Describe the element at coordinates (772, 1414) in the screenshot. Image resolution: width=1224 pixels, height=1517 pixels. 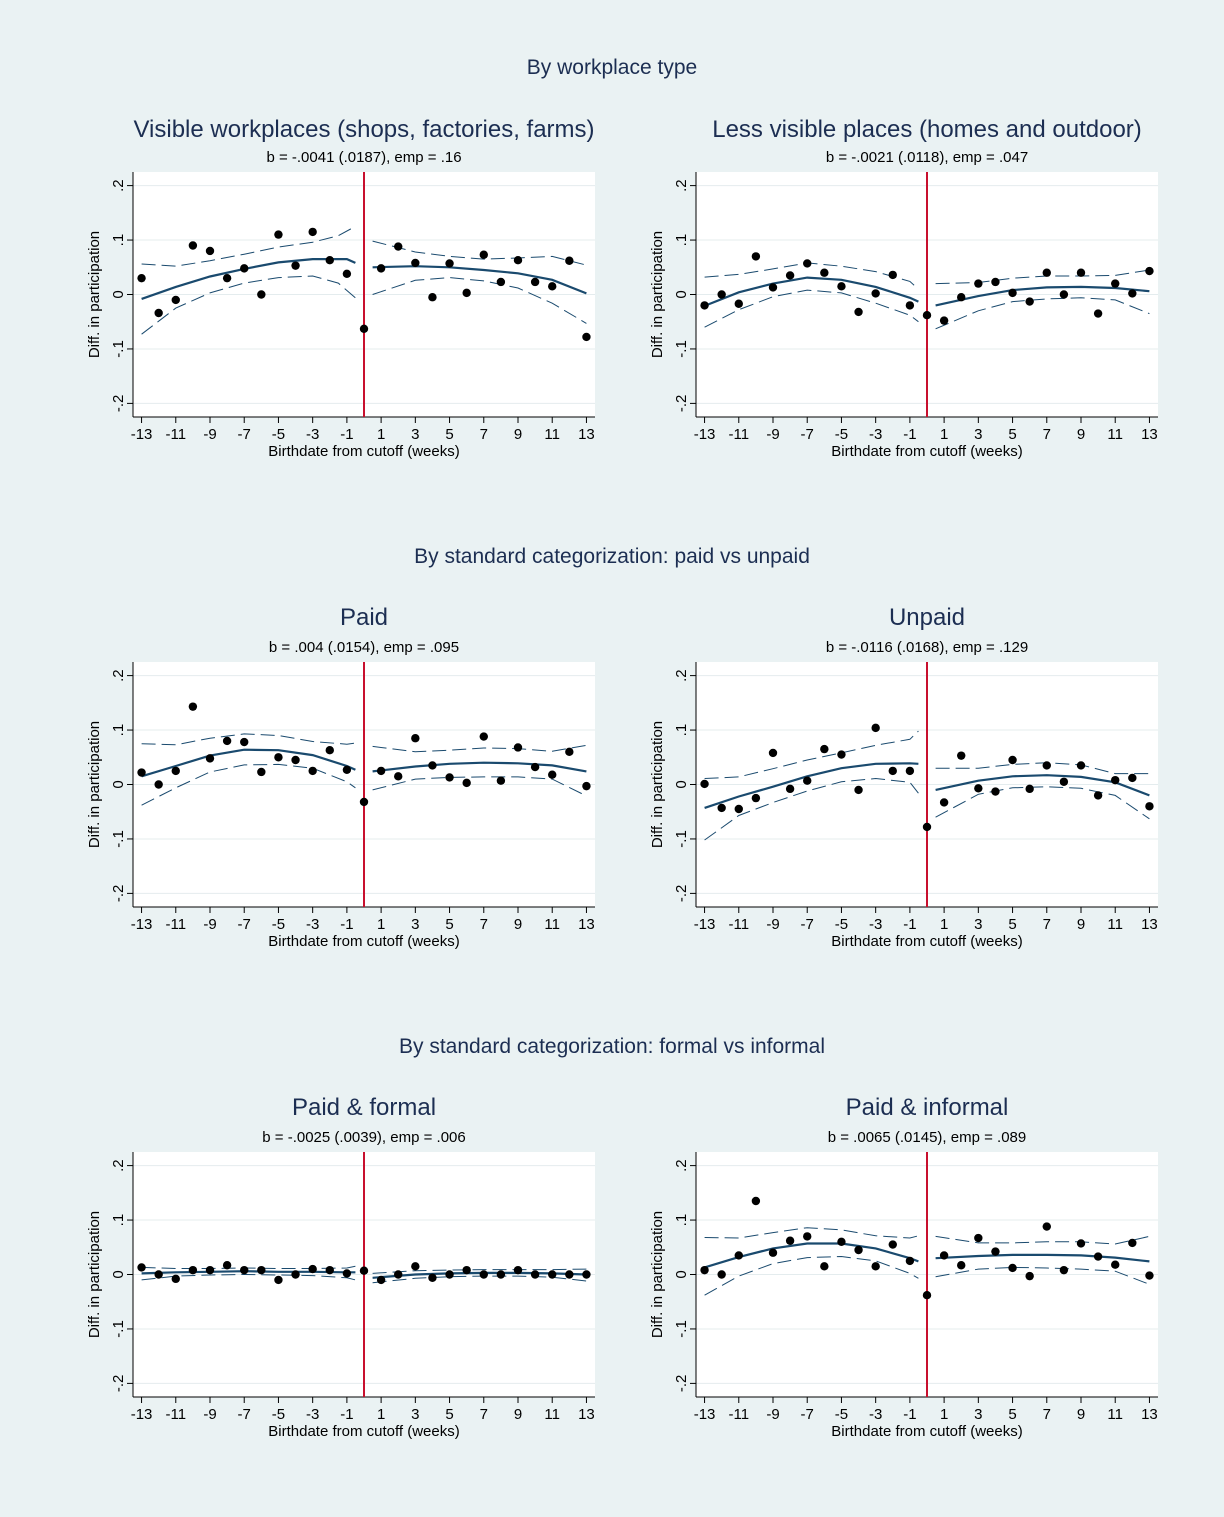
I see `x-tick-label: -9` at that location.